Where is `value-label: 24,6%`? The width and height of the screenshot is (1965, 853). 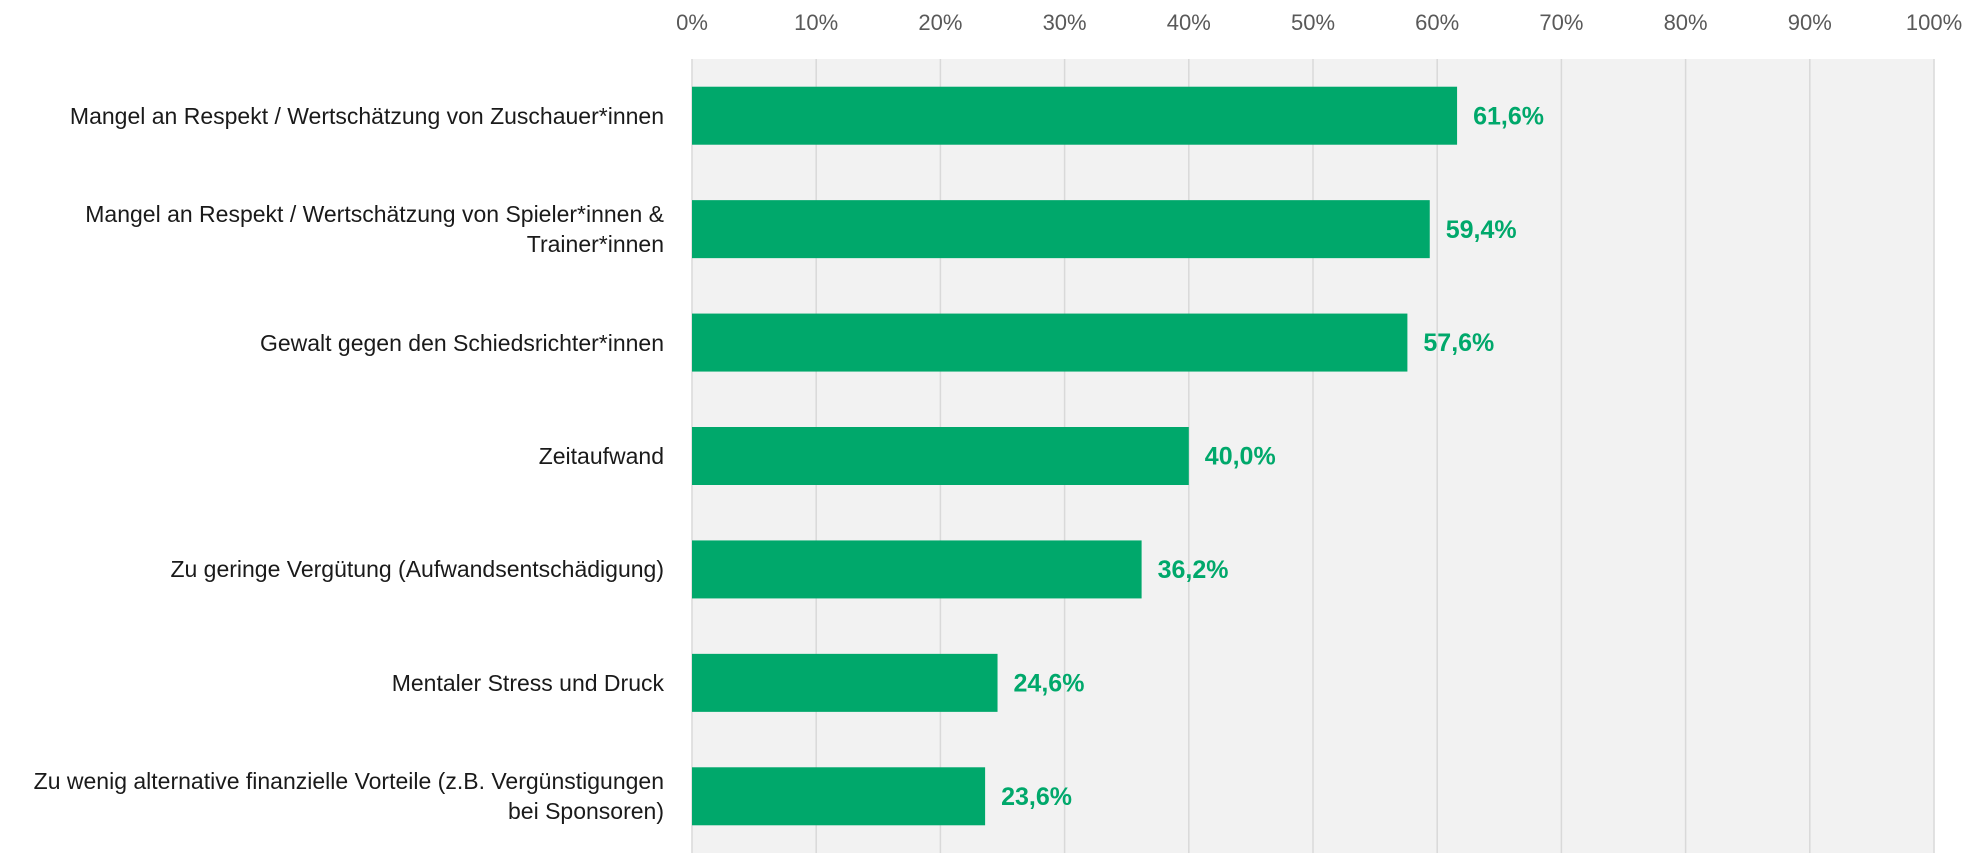
value-label: 24,6% is located at coordinates (1049, 683).